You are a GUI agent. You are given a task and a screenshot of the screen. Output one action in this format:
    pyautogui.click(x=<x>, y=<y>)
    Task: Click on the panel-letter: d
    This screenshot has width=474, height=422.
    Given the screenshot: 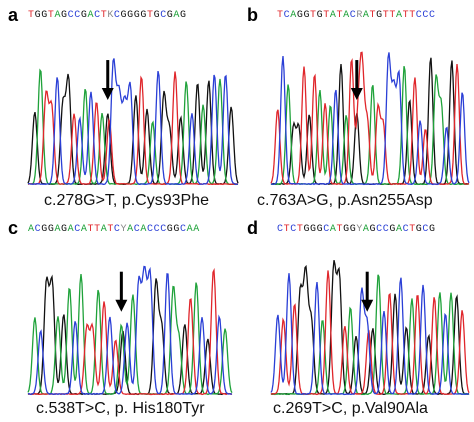 What is the action you would take?
    pyautogui.click(x=252, y=228)
    